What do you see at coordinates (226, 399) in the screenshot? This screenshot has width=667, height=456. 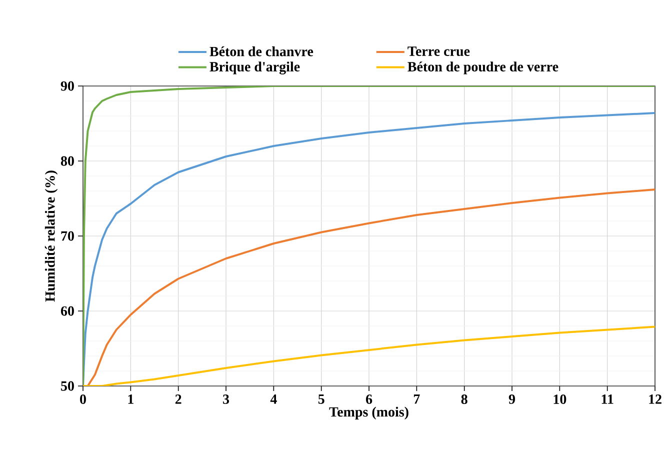 I see `x-tick-label: 3` at bounding box center [226, 399].